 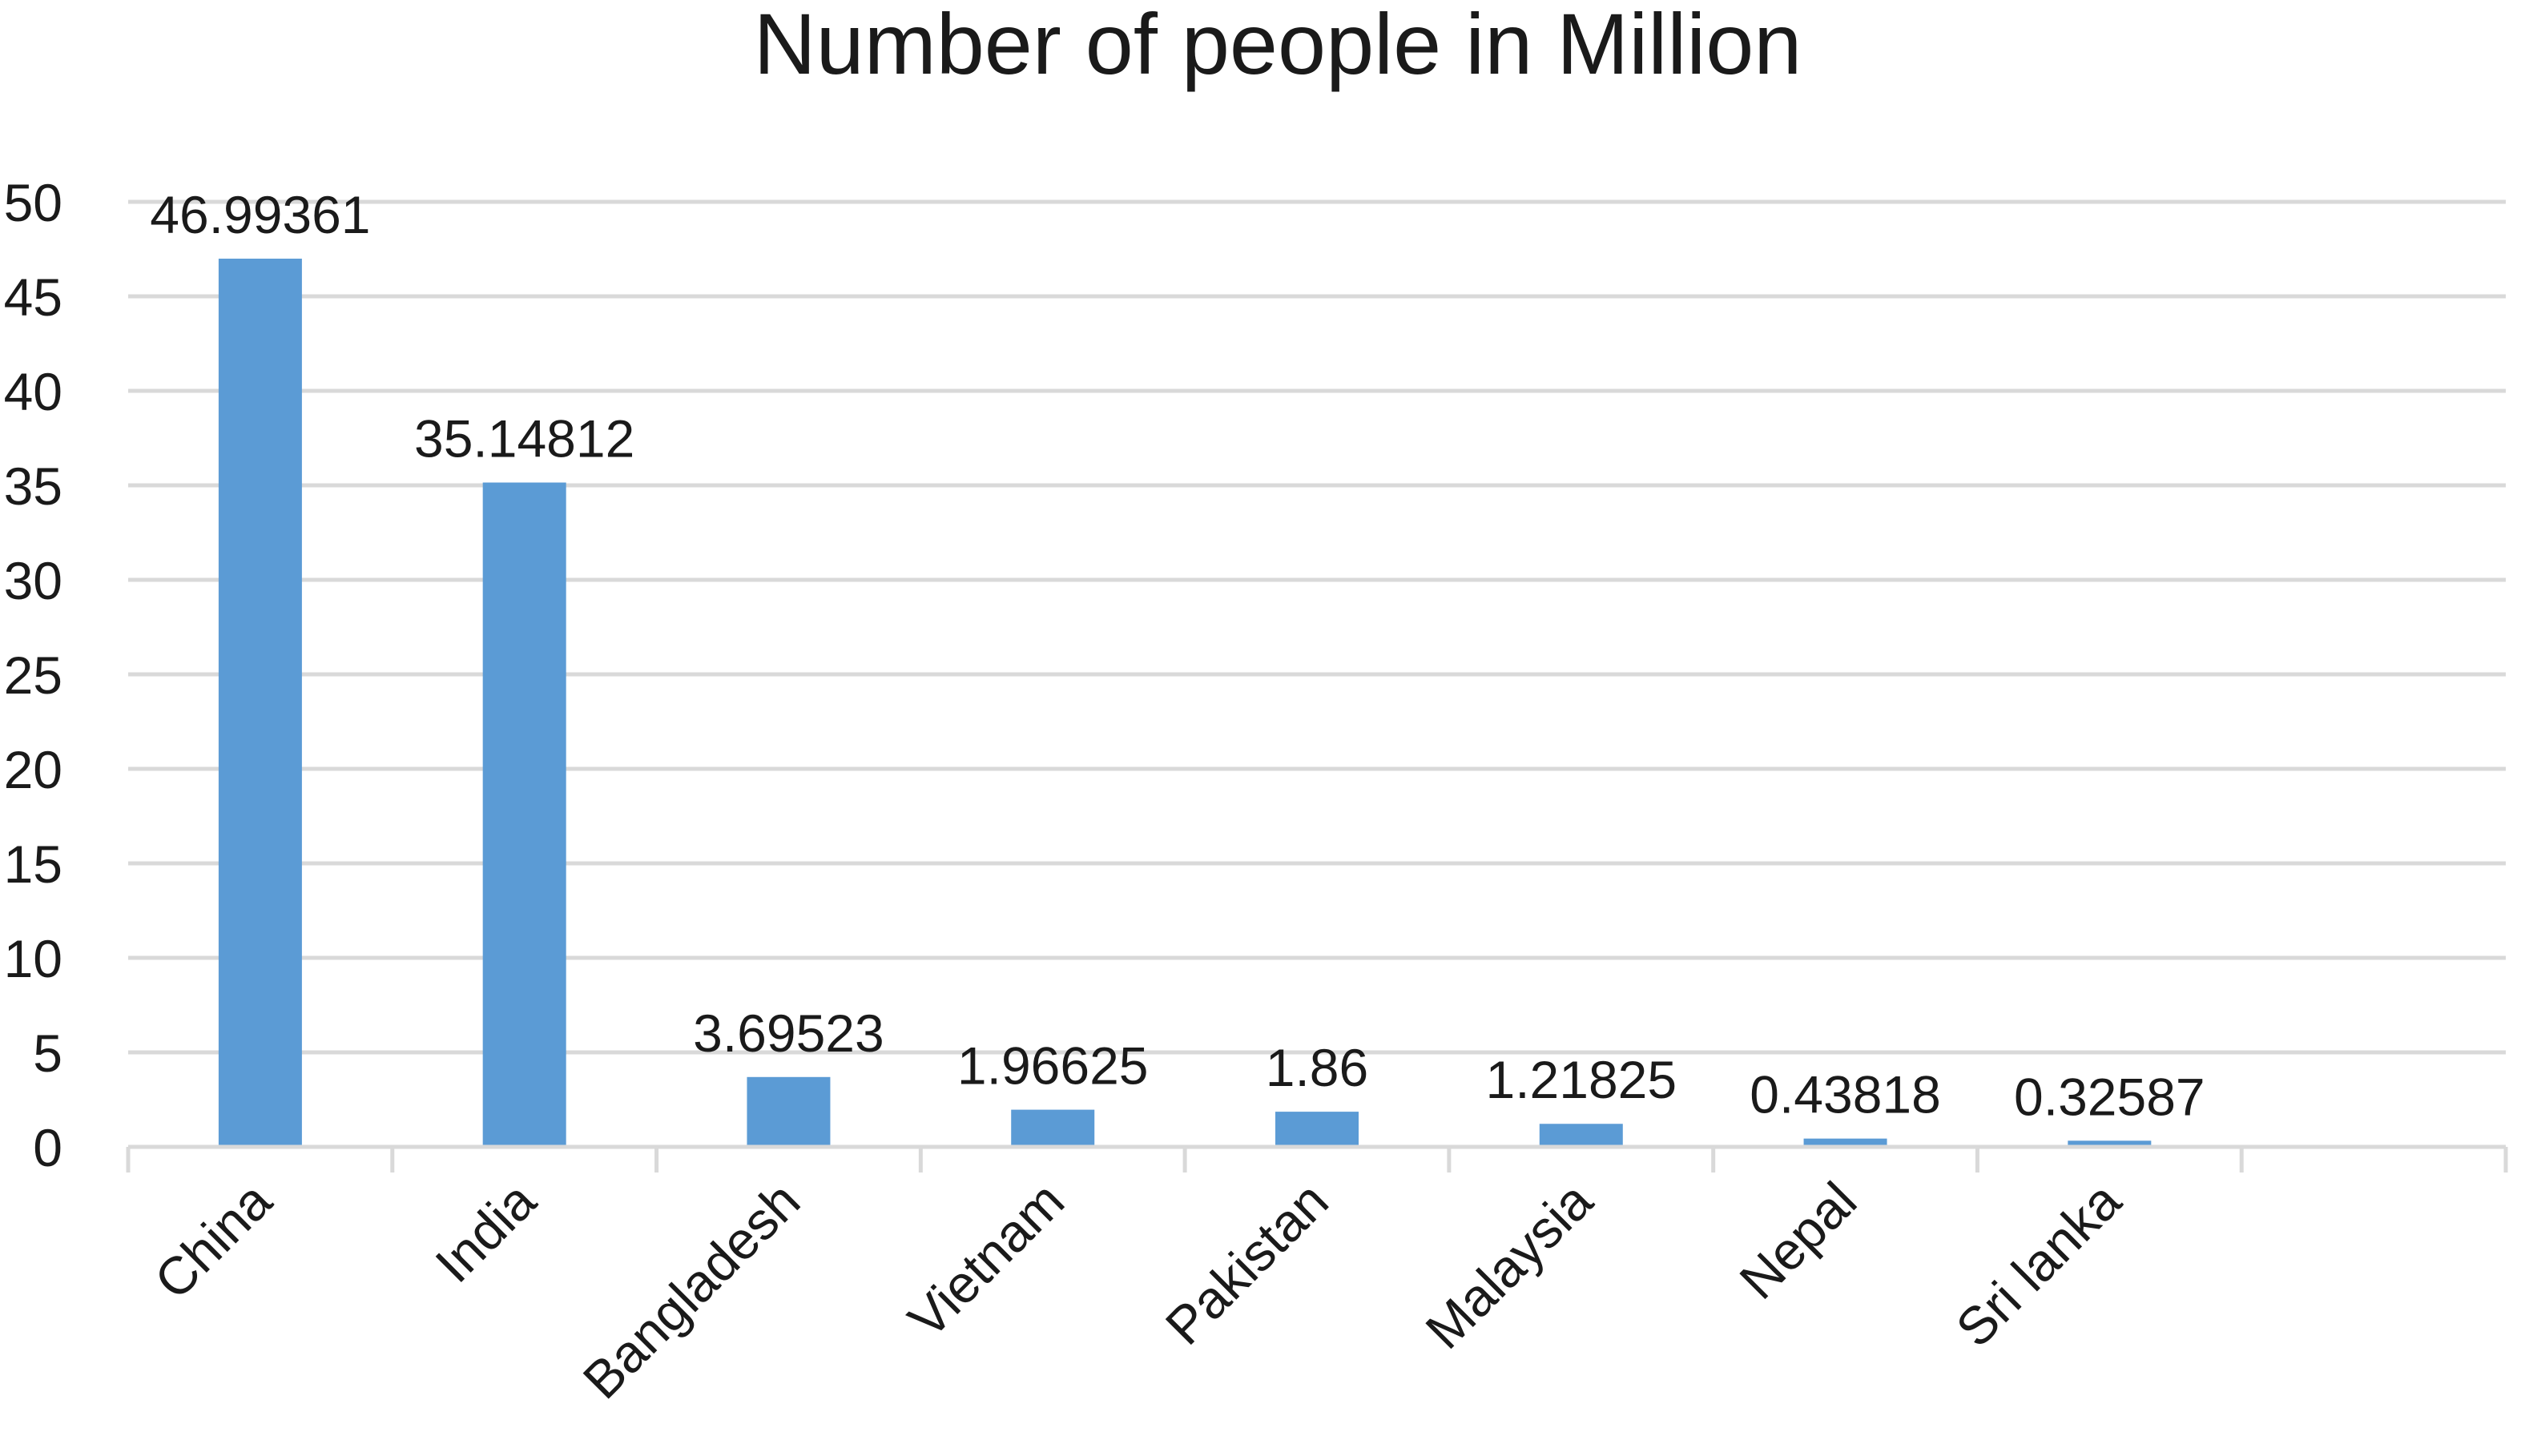 What do you see at coordinates (1053, 1066) in the screenshot?
I see `data-label: 1.96625` at bounding box center [1053, 1066].